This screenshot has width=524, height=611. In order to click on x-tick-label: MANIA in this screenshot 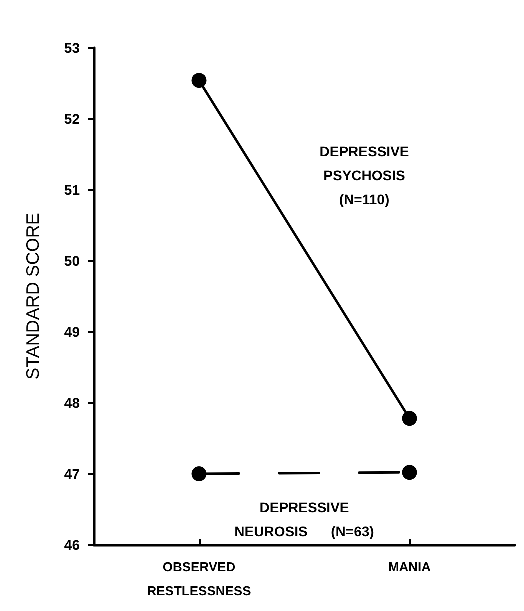, I will do `click(410, 567)`.